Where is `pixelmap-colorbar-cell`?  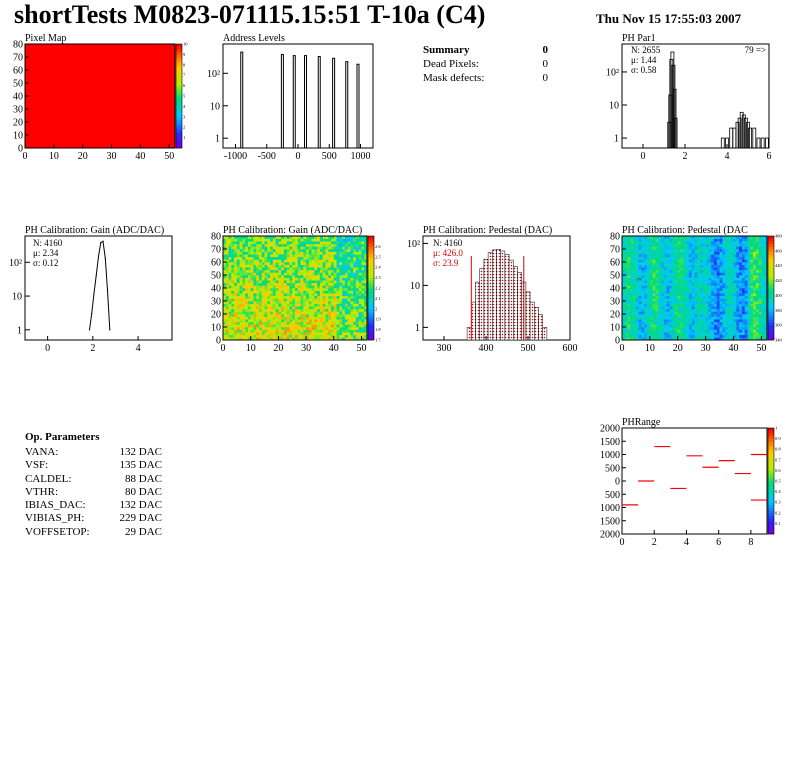 pixelmap-colorbar-cell is located at coordinates (179, 121).